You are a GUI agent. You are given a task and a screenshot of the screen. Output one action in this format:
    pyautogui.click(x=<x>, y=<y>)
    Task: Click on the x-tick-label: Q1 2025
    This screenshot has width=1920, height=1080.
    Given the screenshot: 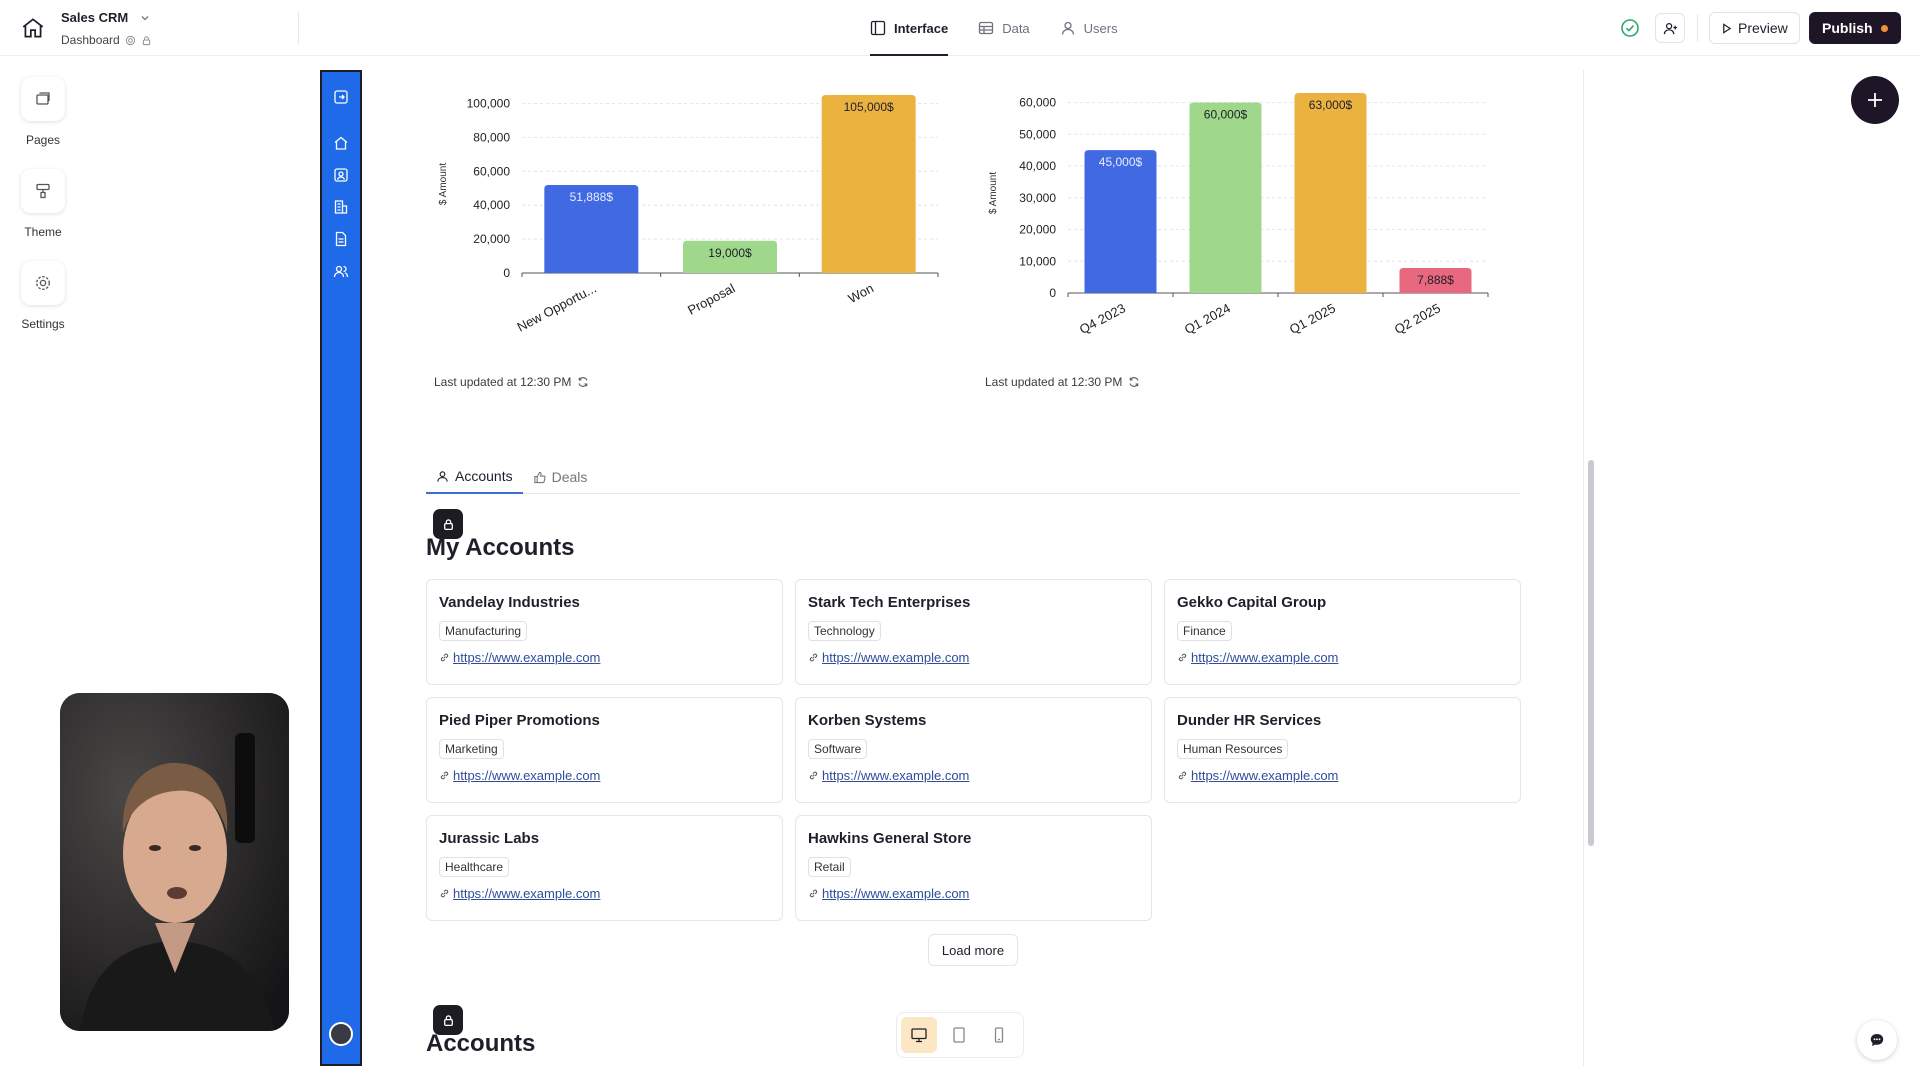 What is the action you would take?
    pyautogui.click(x=1312, y=318)
    